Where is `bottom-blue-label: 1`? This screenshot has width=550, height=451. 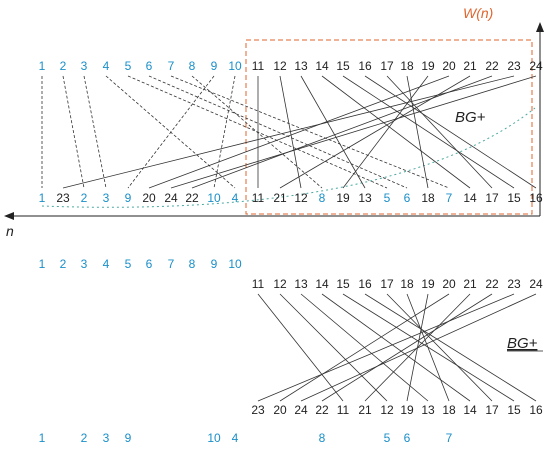
bottom-blue-label: 1 is located at coordinates (42, 438).